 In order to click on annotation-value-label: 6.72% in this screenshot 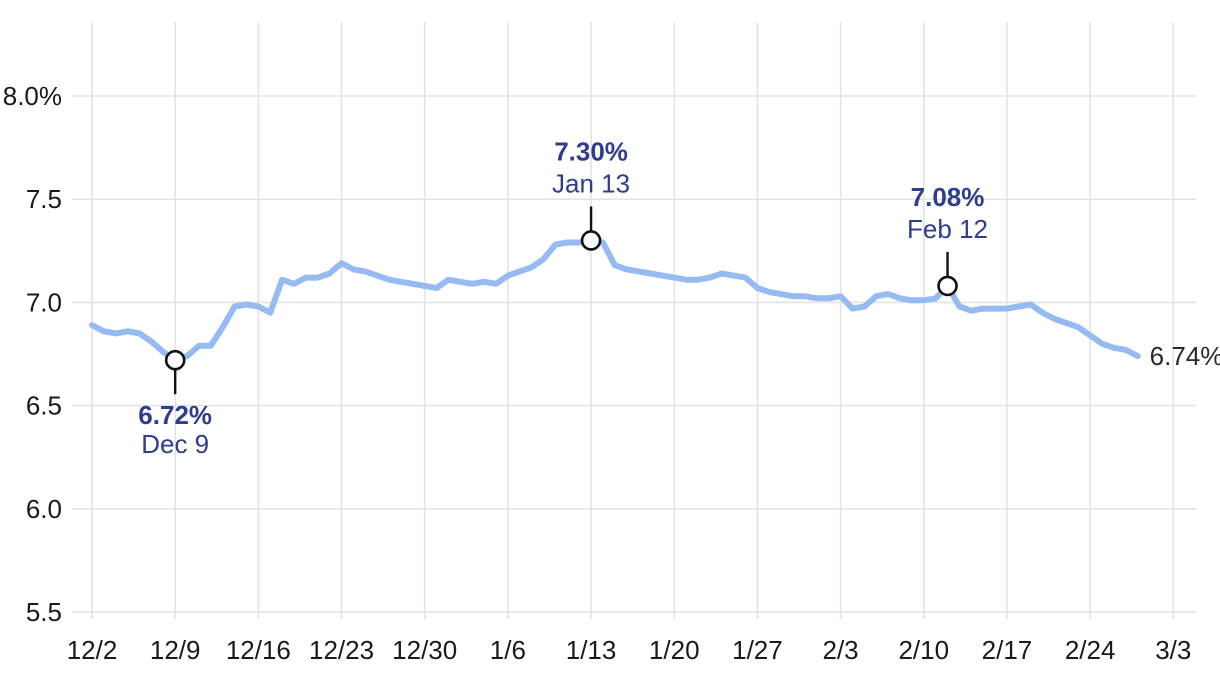, I will do `click(175, 415)`.